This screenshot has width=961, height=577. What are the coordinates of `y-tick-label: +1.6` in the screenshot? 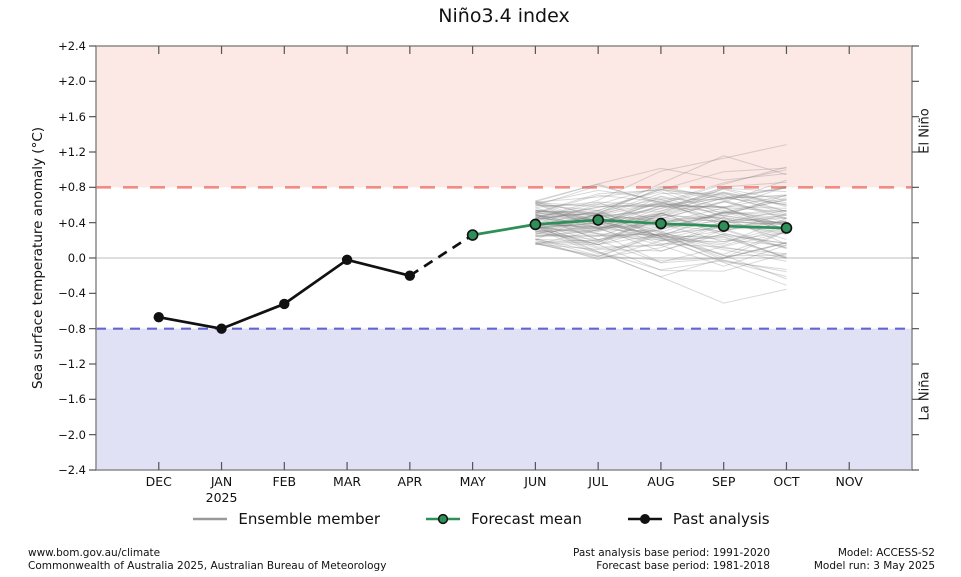 It's located at (72, 116).